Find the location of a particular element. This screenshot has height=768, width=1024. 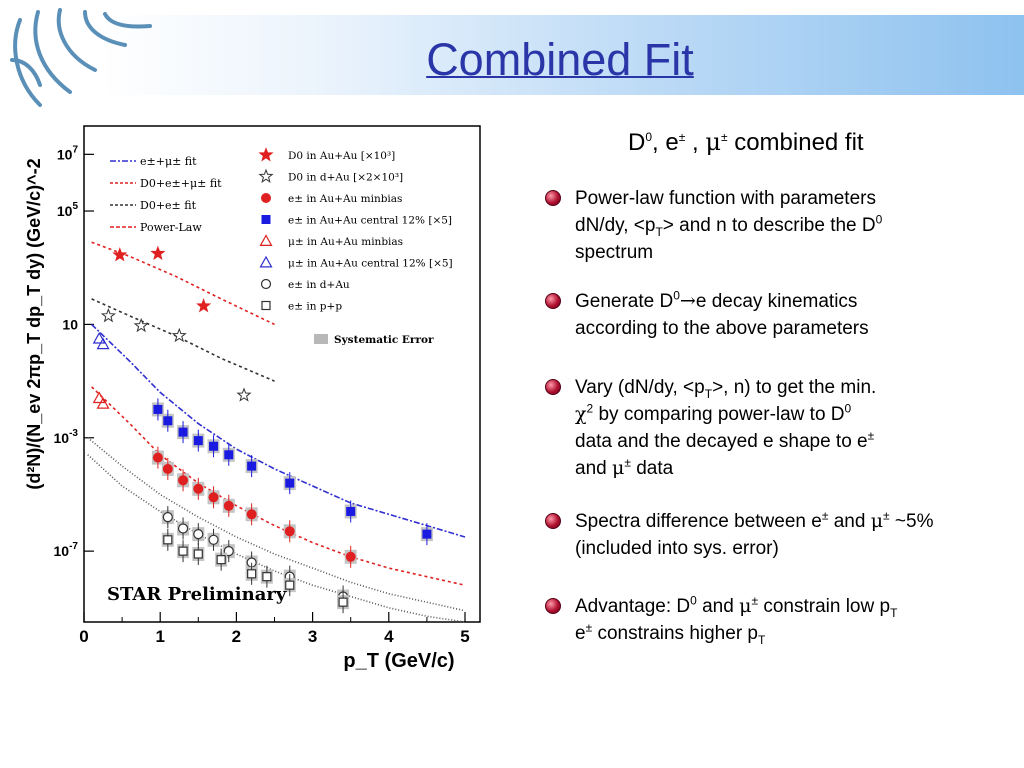

x-tick-label: 0 is located at coordinates (83, 636).